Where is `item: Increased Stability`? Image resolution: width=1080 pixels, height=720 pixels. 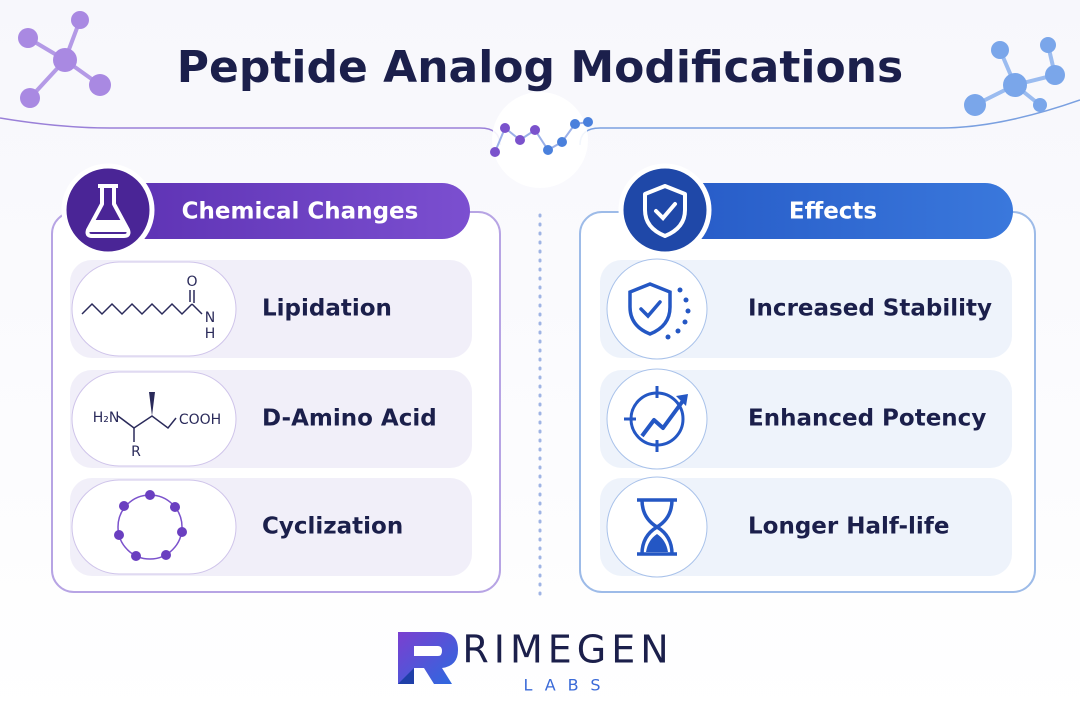
item: Increased Stability is located at coordinates (806, 309).